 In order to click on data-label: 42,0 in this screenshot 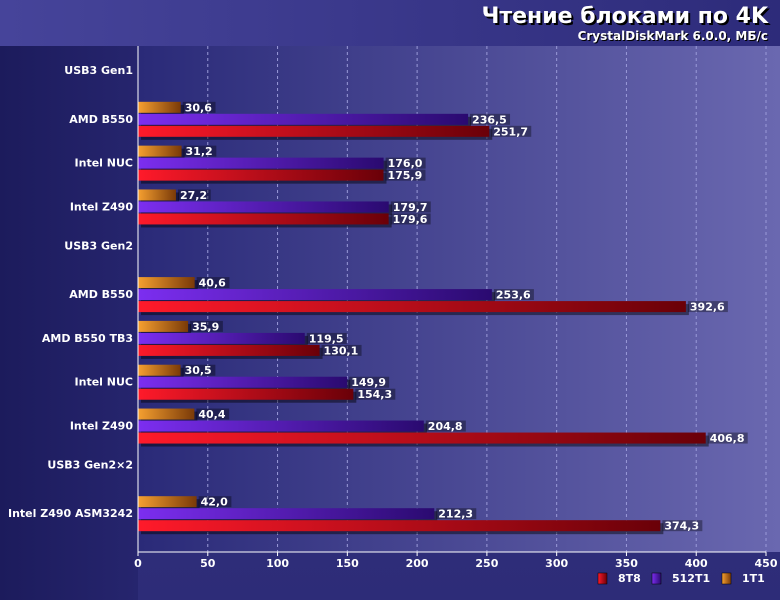, I will do `click(214, 502)`.